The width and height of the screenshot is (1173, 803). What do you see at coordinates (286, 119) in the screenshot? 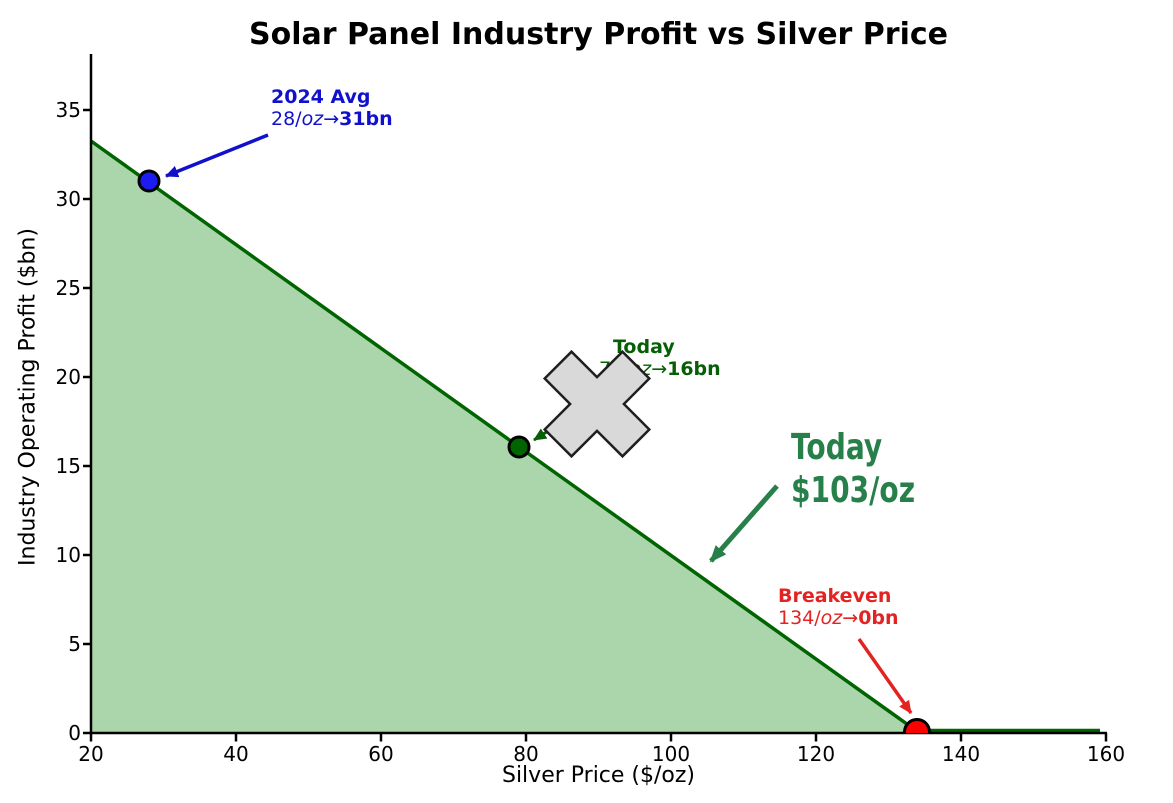
I see `value-number: 28/` at bounding box center [286, 119].